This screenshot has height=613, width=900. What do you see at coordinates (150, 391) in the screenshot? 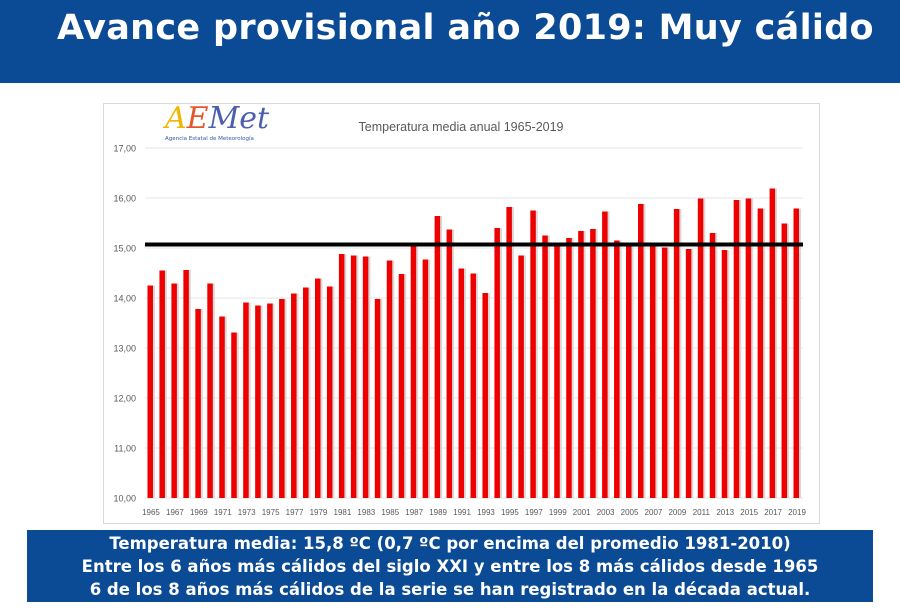
I see `bar-1965` at bounding box center [150, 391].